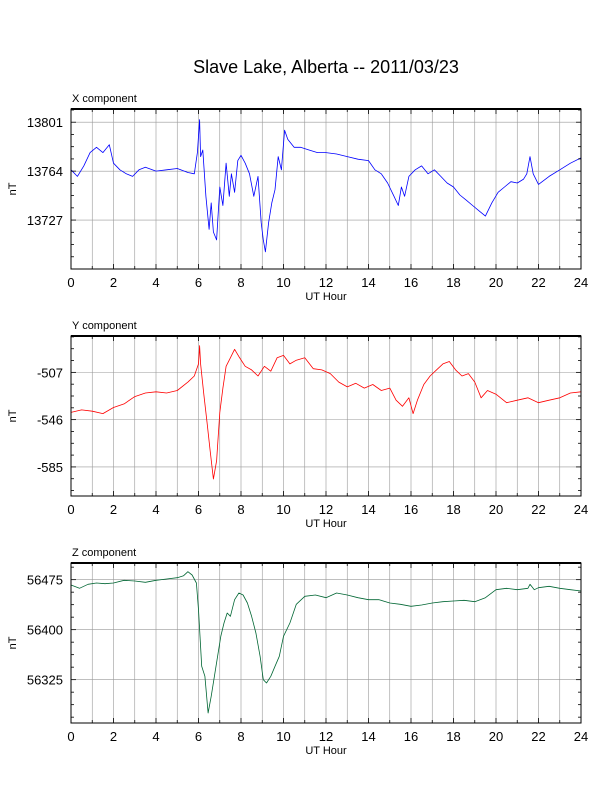 The image size is (612, 792). Describe the element at coordinates (45, 630) in the screenshot. I see `y-tick-label-z: 56400` at that location.